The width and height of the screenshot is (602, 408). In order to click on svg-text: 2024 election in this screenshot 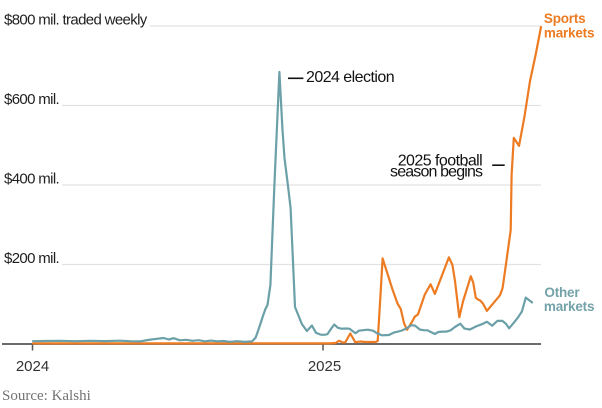, I will do `click(350, 77)`.